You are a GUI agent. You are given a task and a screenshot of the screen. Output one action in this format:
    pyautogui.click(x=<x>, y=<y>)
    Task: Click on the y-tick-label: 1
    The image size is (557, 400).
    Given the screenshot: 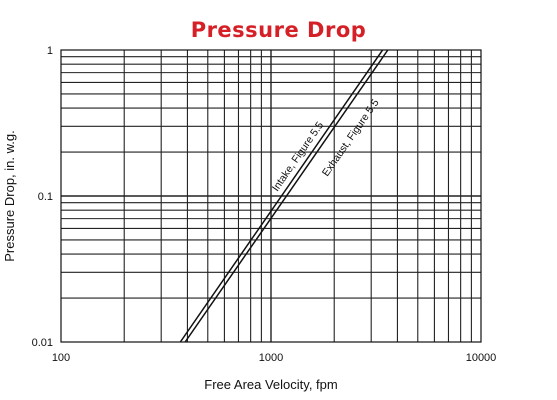 What is the action you would take?
    pyautogui.click(x=50, y=51)
    